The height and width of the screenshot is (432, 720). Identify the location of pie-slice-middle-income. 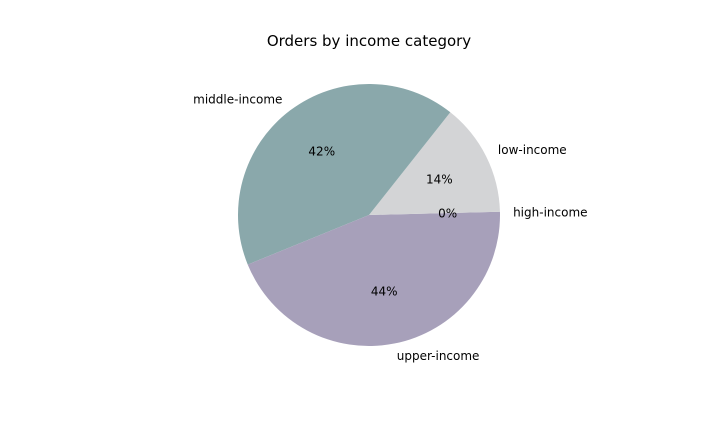
(344, 174).